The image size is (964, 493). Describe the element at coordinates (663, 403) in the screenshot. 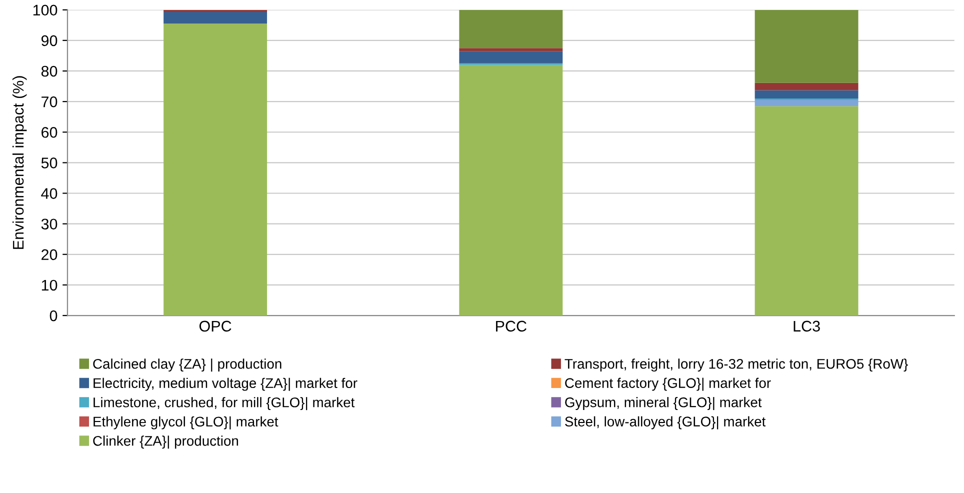

I see `legend-label: Gypsum, mineral {GLO}| market` at that location.